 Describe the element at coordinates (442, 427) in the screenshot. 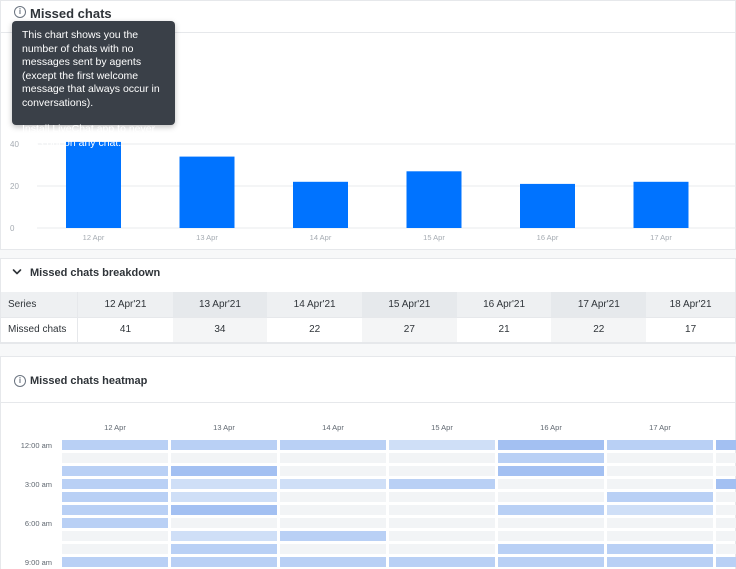

I see `heatmap-day-label: 15 Apr` at that location.